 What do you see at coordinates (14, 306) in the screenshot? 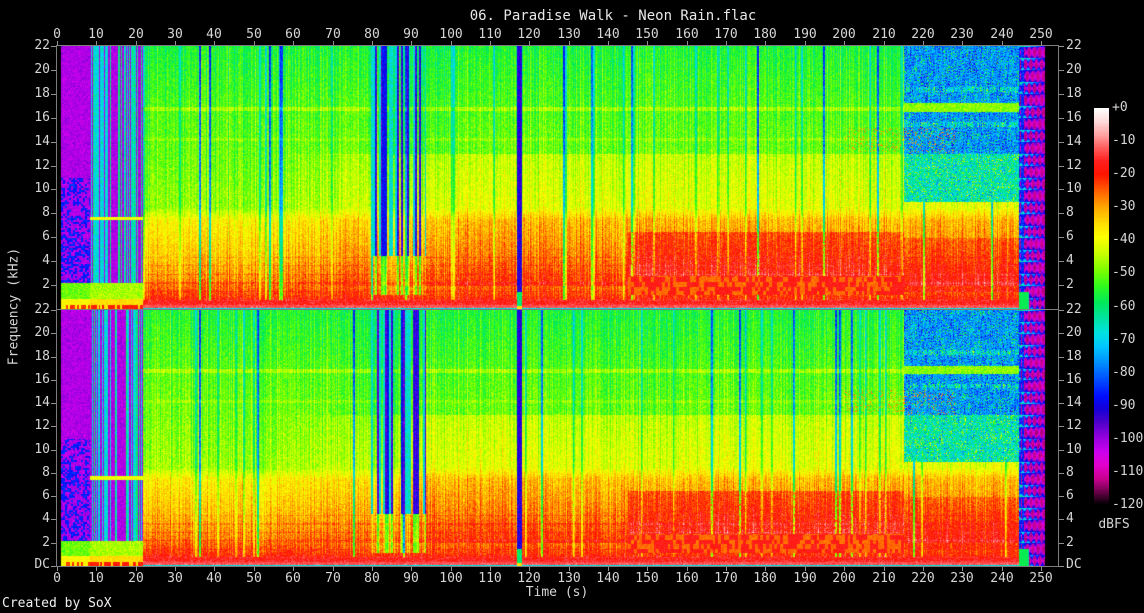
I see `y-axis-title: Frequency (kHz)` at bounding box center [14, 306].